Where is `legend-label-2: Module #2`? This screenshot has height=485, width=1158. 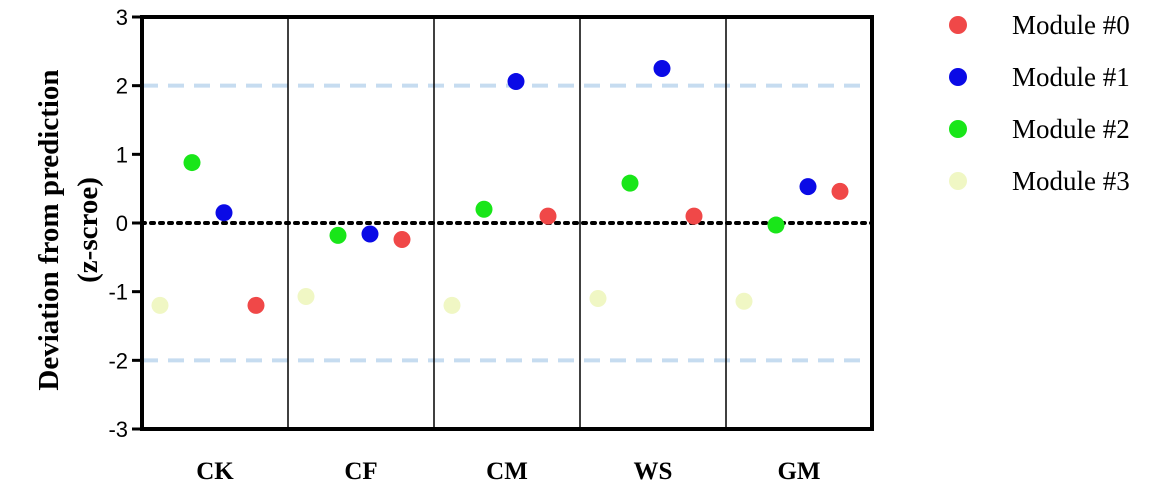
legend-label-2: Module #2 is located at coordinates (1071, 129).